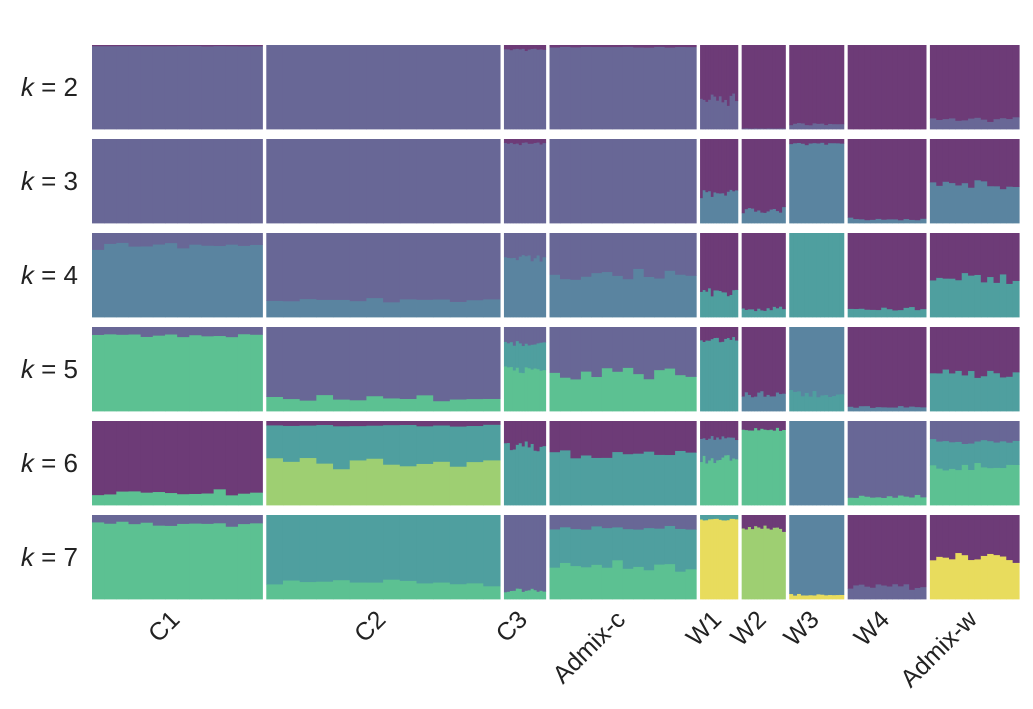  I want to click on segment-Admix-w-k3-steel, so click(965, 203).